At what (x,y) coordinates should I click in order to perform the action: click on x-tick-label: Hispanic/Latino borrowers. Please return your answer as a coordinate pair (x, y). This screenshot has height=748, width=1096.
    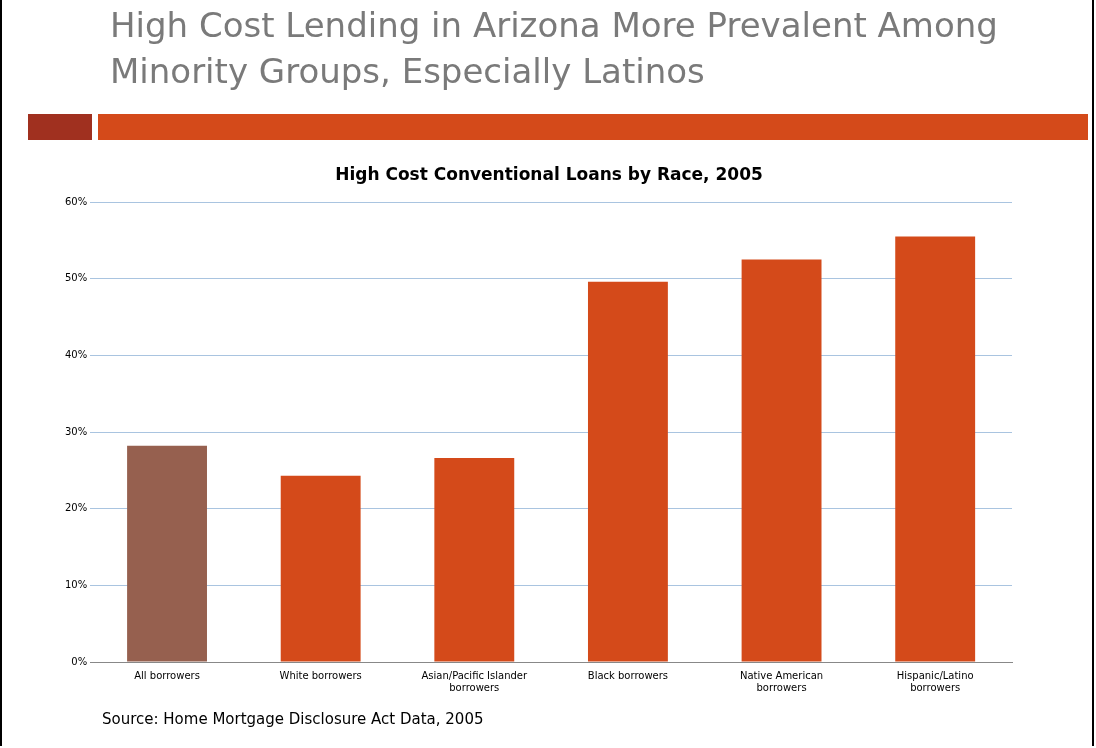
    Looking at the image, I should click on (935, 681).